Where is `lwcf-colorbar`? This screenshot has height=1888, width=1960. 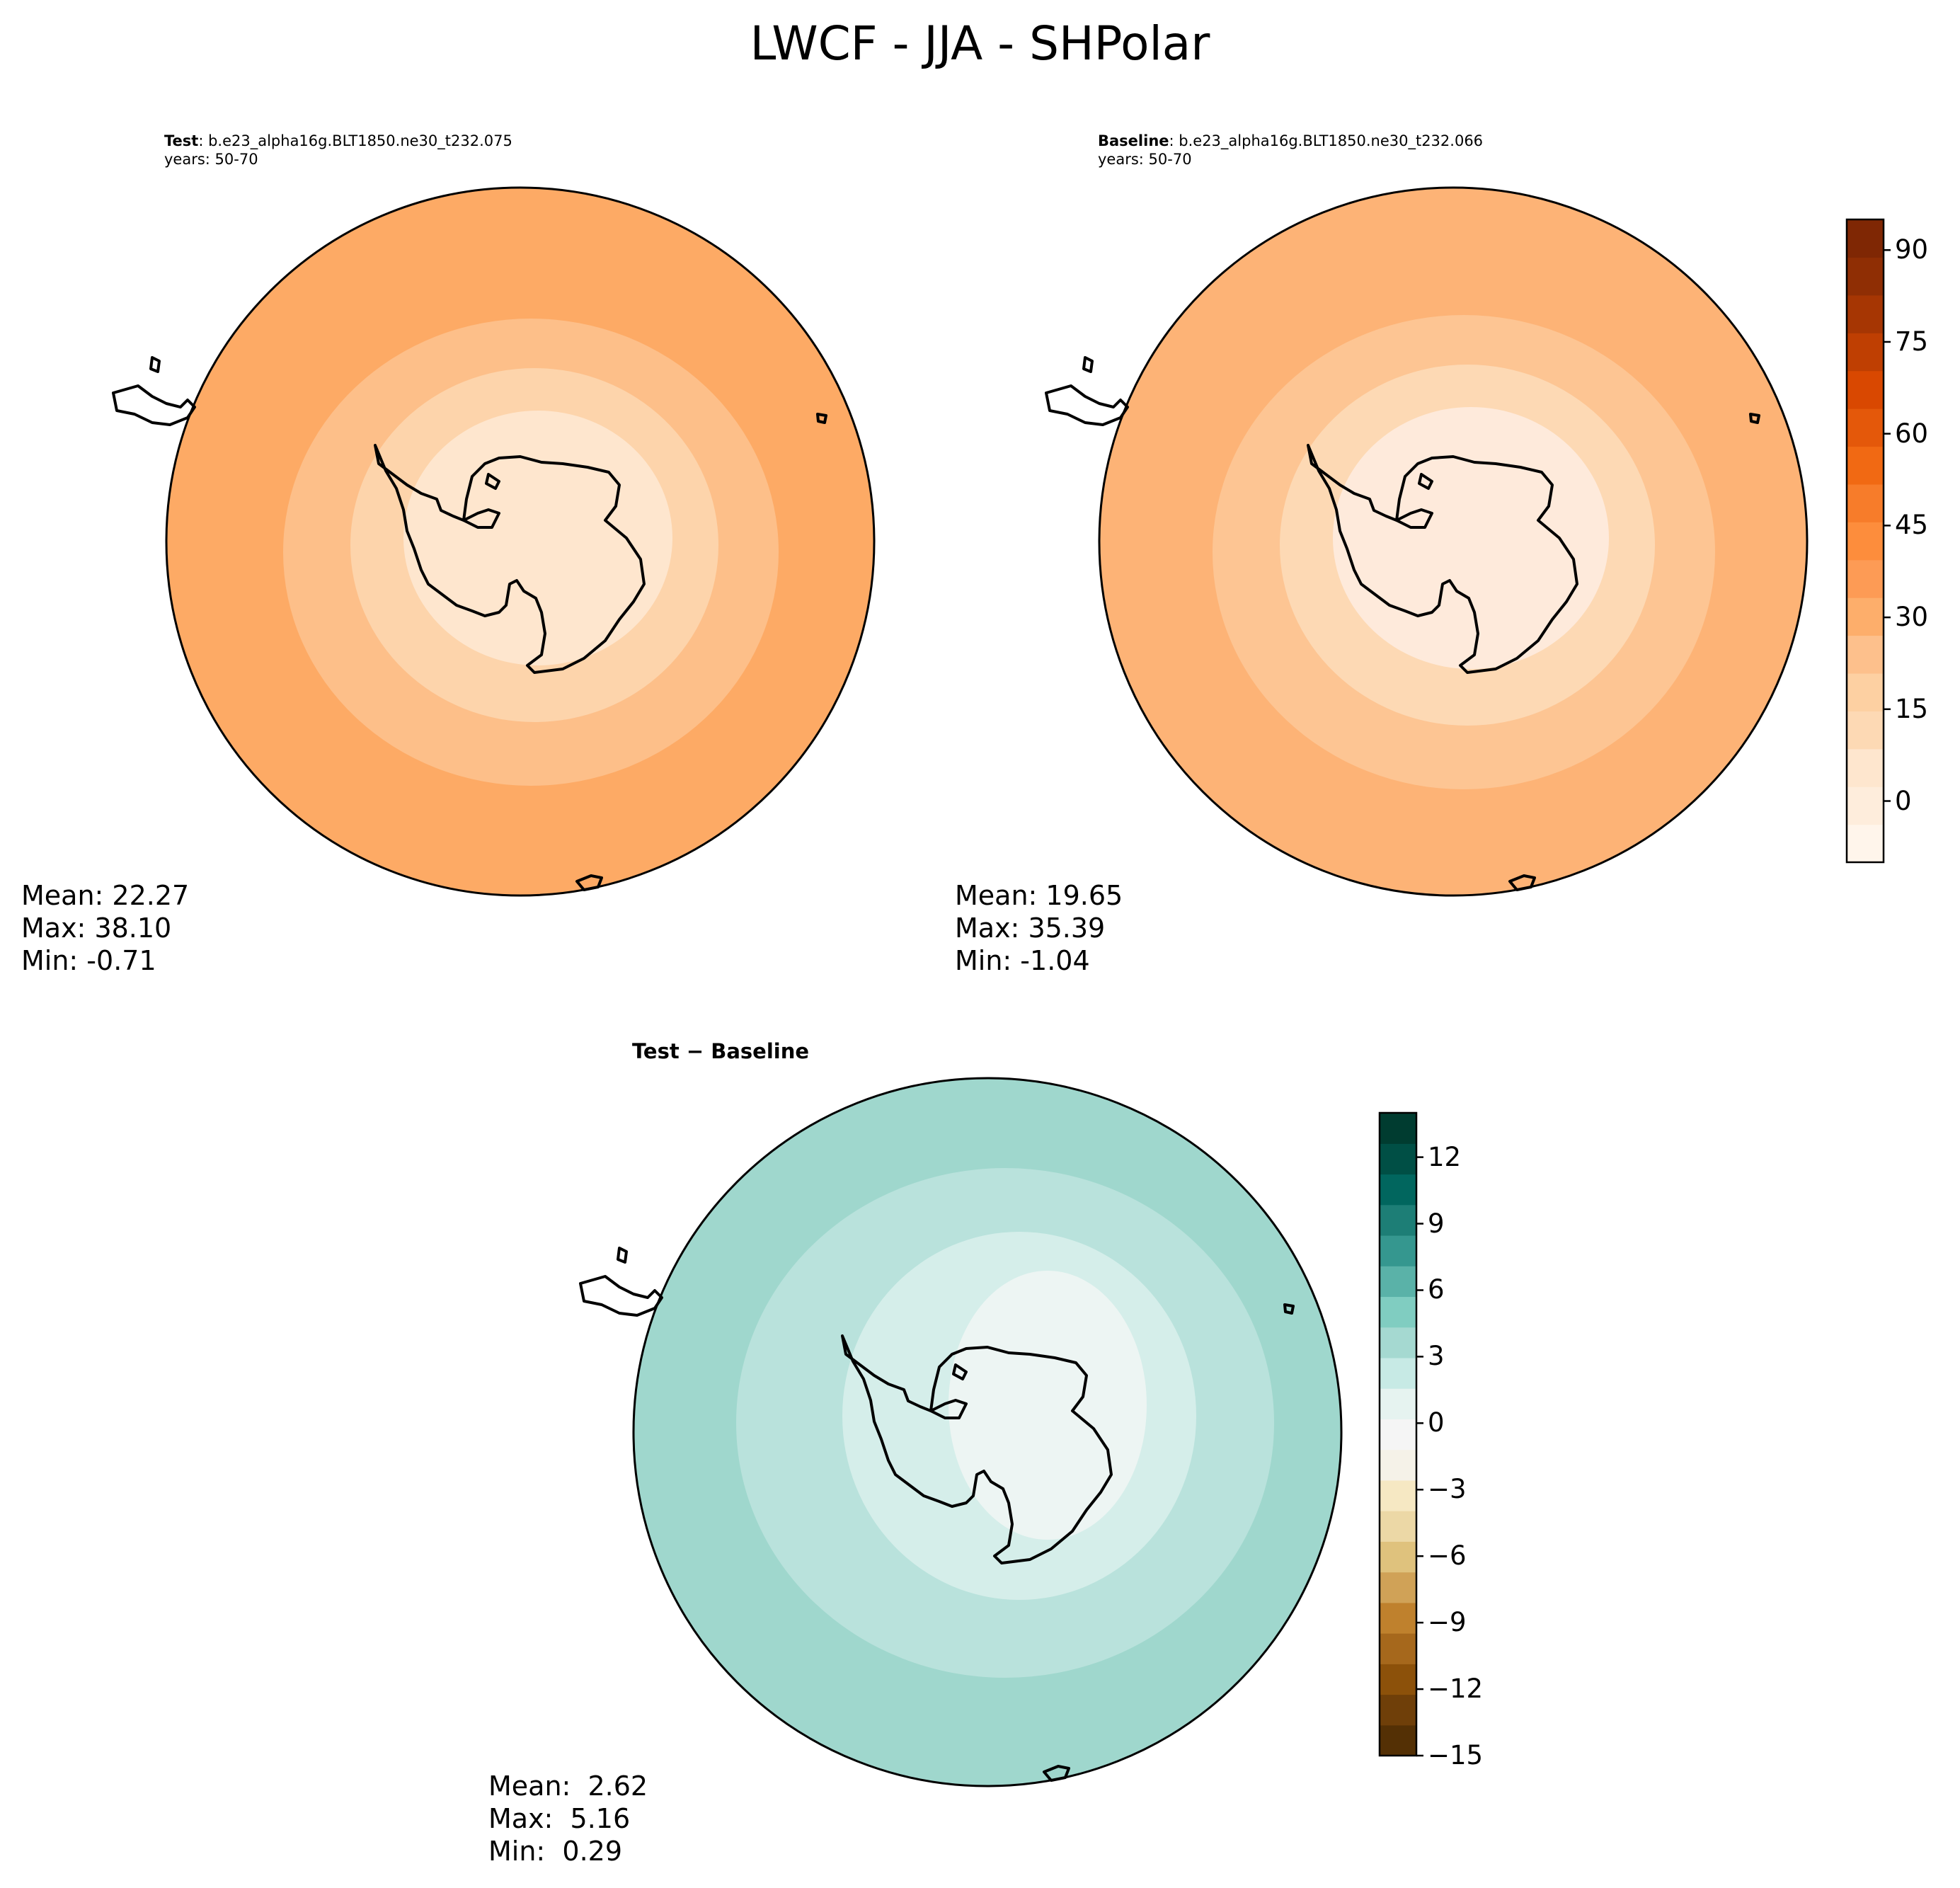
lwcf-colorbar is located at coordinates (1868, 541).